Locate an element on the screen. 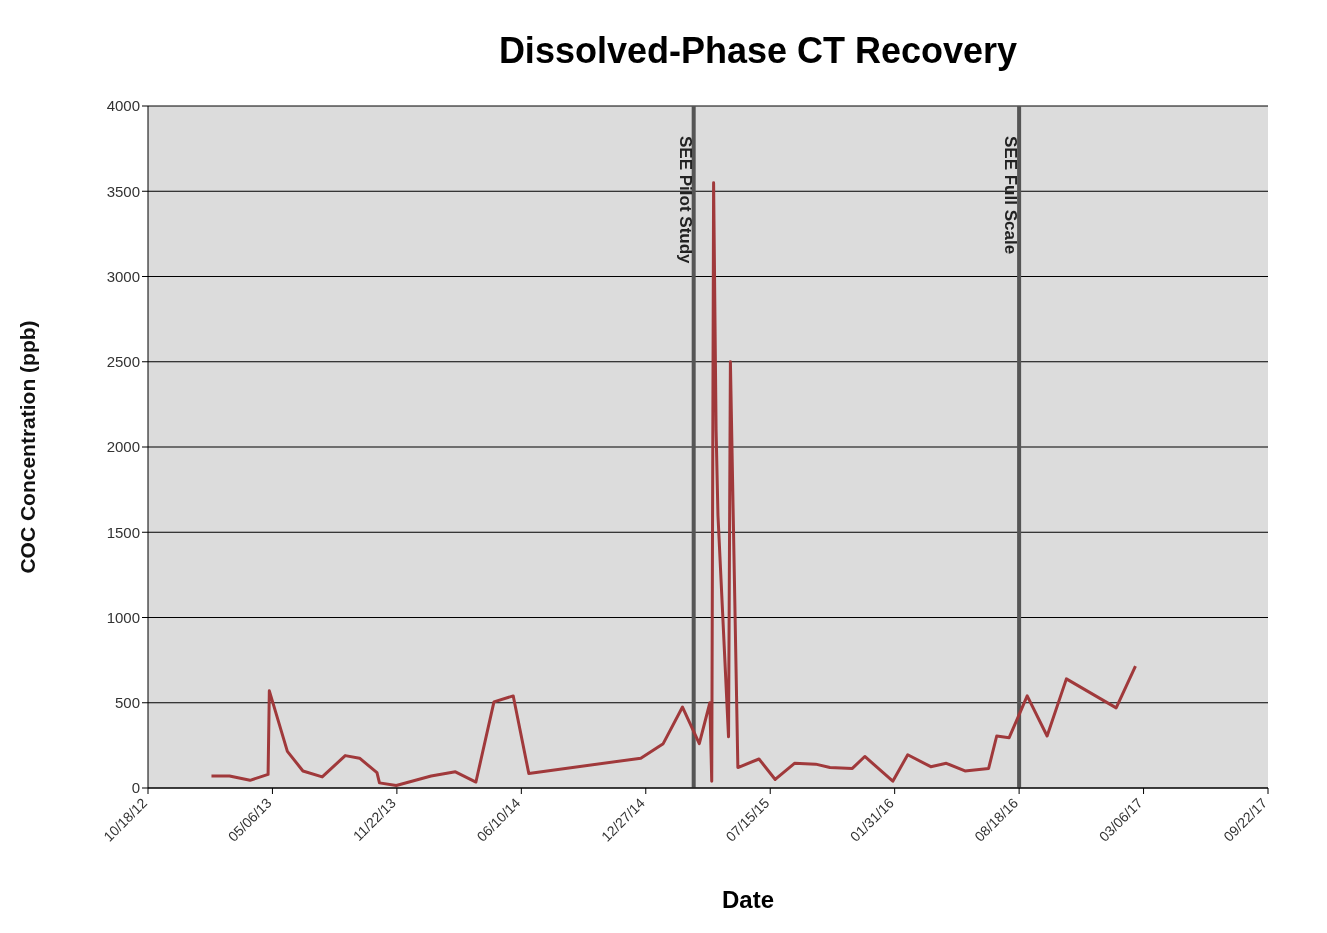  ref-line-label: SEE Pilot Study is located at coordinates (685, 200).